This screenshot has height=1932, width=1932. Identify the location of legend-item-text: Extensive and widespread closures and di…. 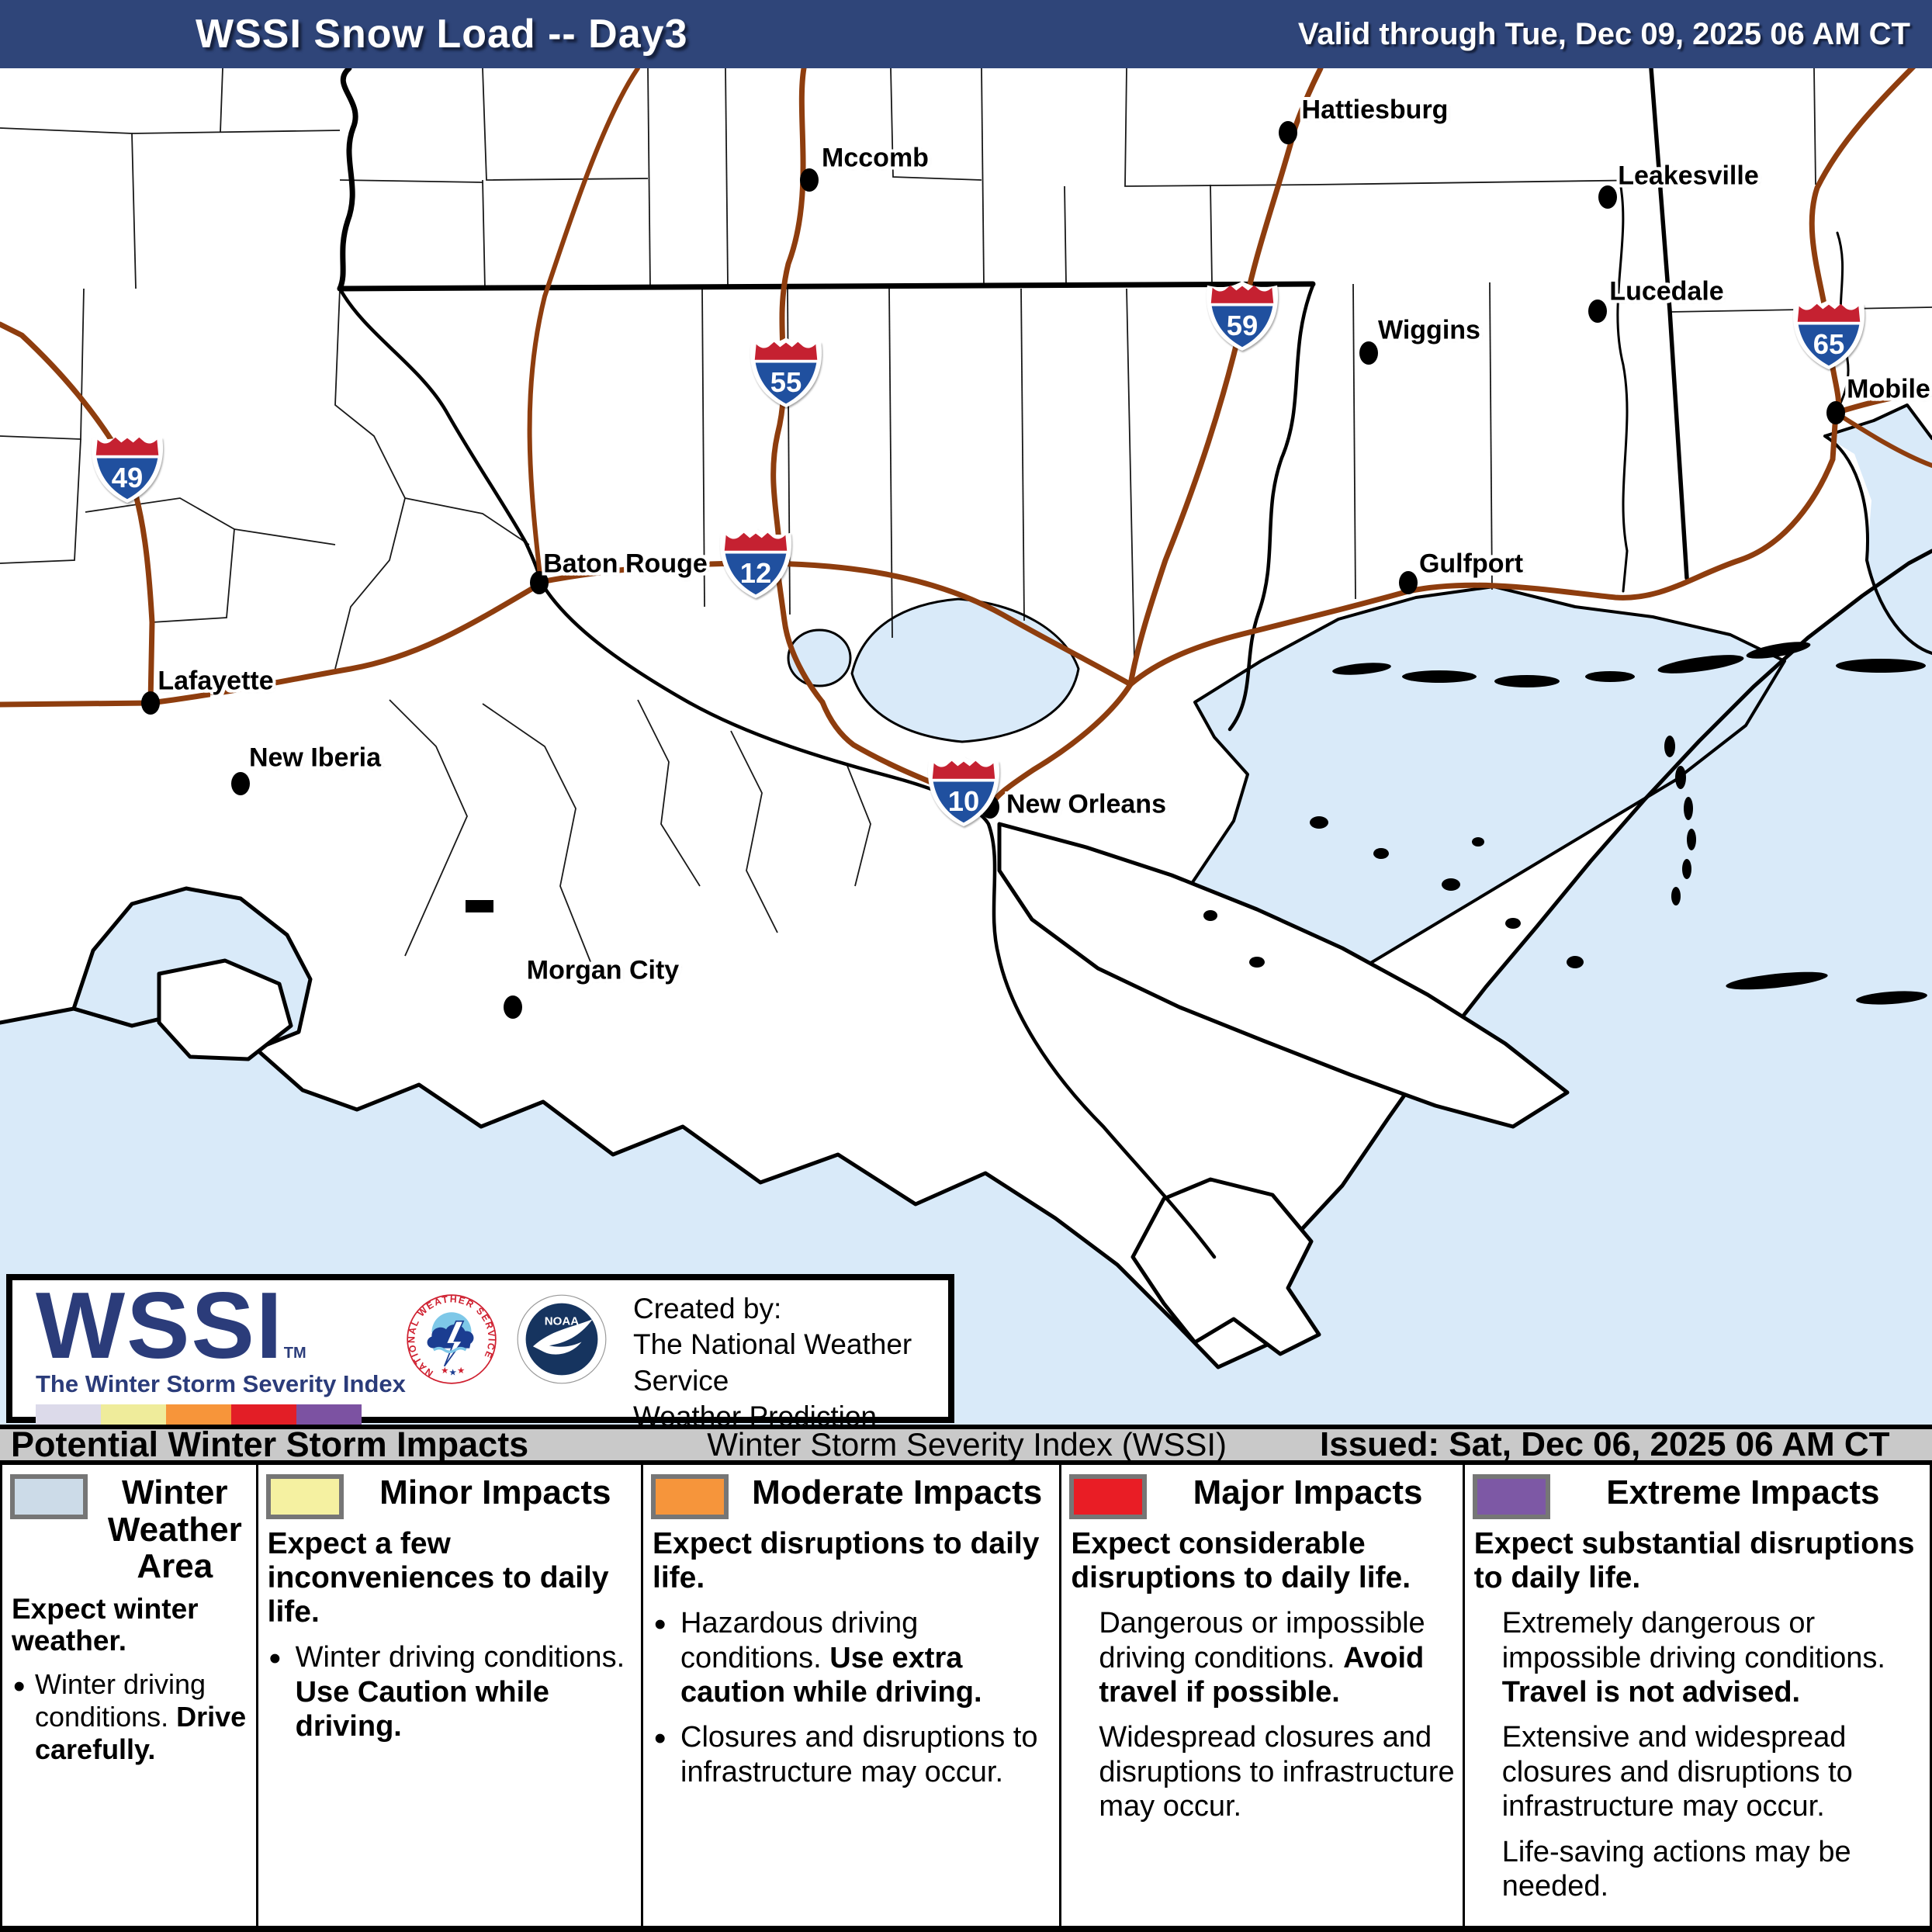
(1677, 1772).